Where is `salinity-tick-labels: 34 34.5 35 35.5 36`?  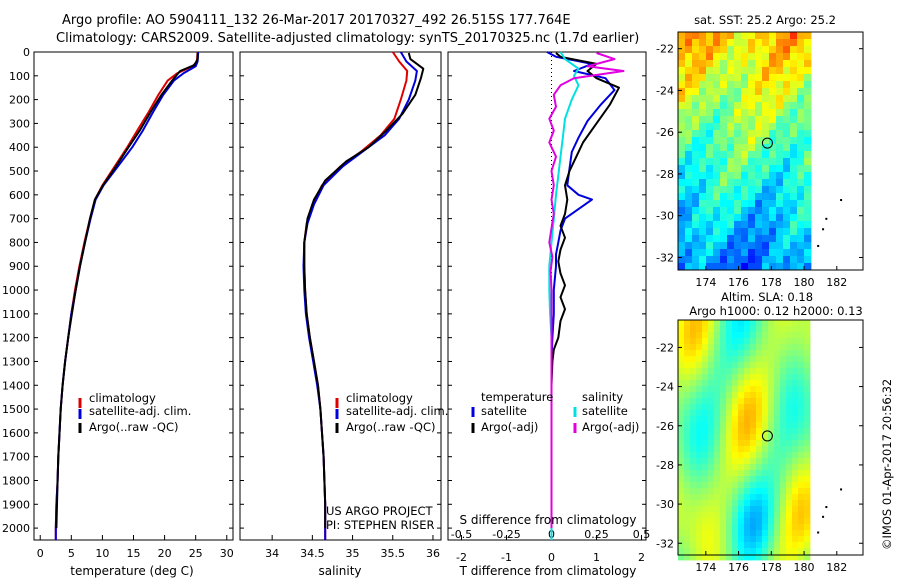
salinity-tick-labels: 34 34.5 35 35.5 36 is located at coordinates (352, 547).